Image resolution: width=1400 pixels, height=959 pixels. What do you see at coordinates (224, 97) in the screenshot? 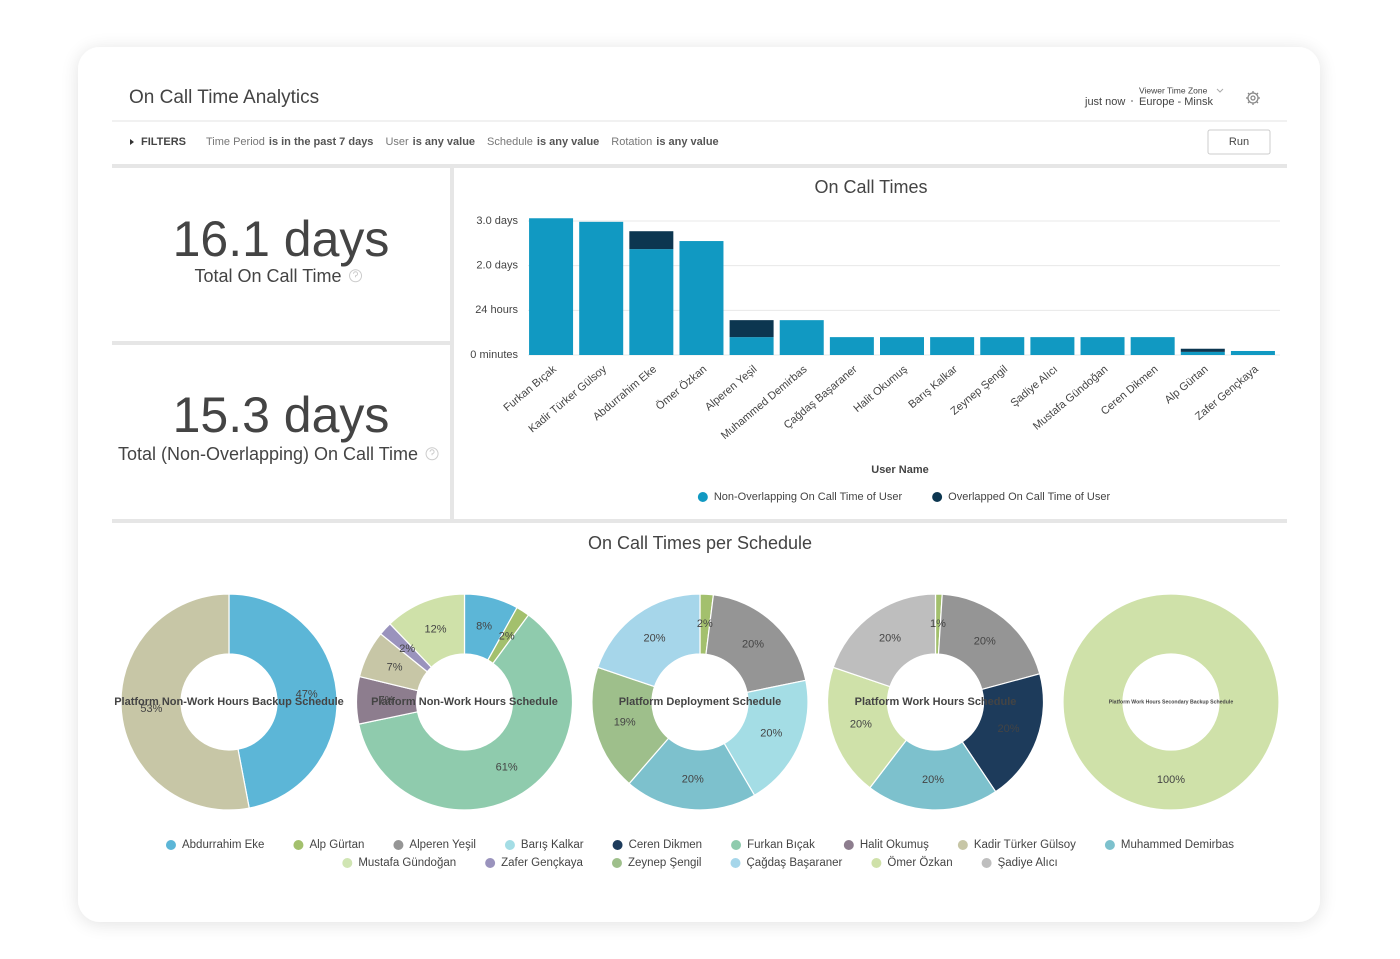
I see `page-title: On Call Time Analytics` at bounding box center [224, 97].